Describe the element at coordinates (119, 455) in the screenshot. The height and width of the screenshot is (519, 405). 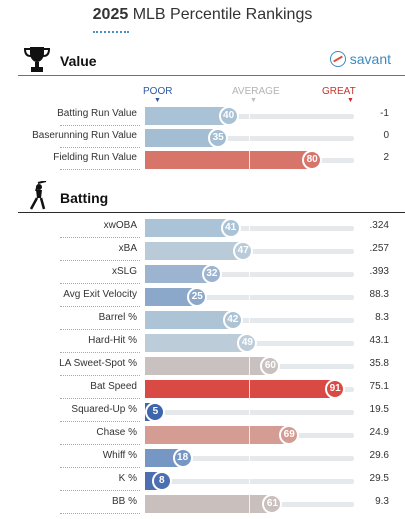
I see `metric-label: Whiff %` at that location.